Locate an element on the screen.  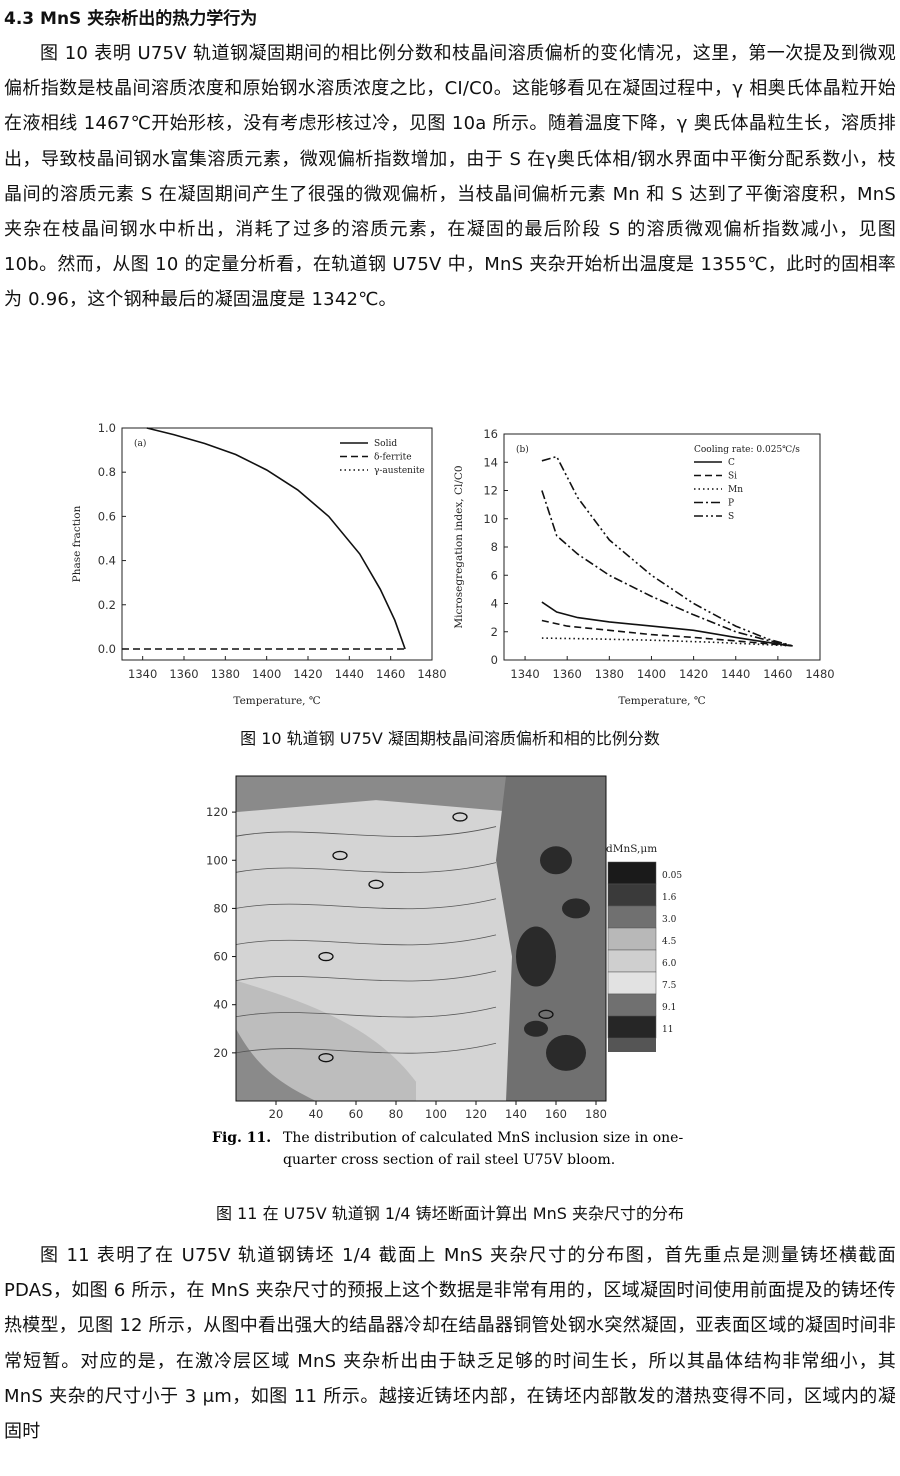
legend-title: Cooling rate: 0.025℃/s is located at coordinates (747, 450).